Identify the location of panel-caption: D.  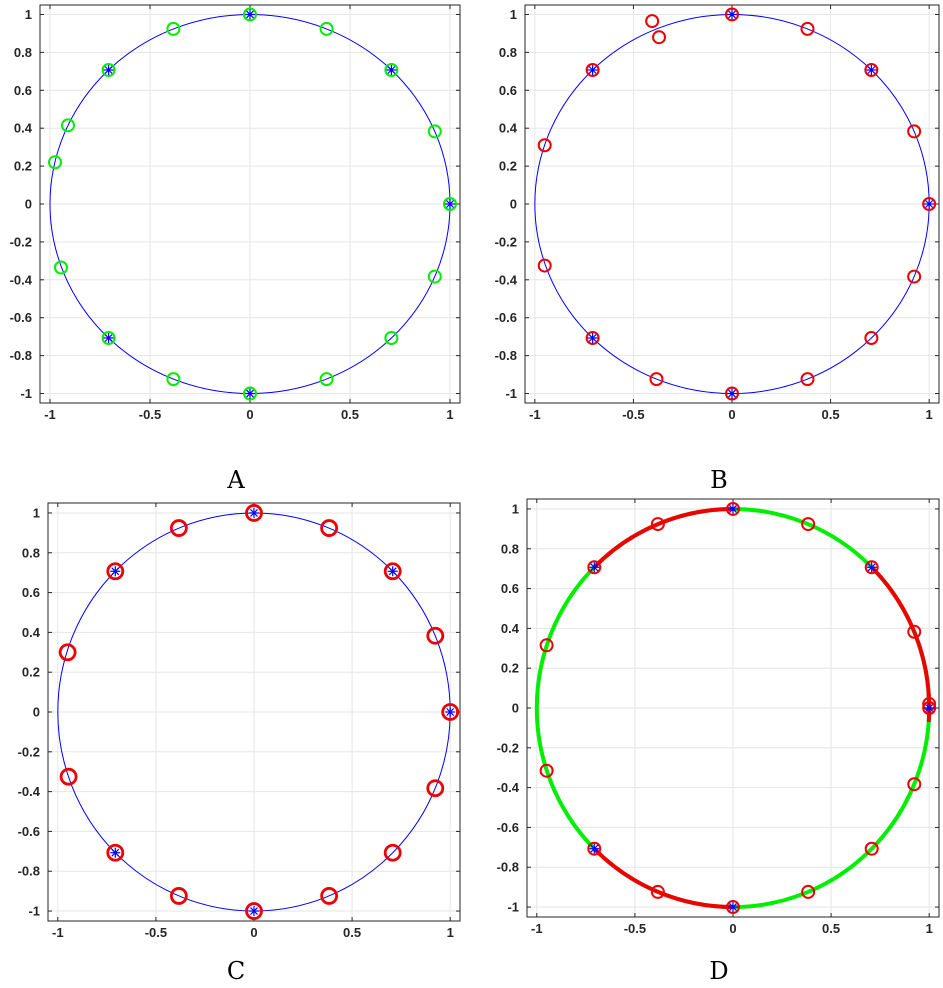
(718, 971).